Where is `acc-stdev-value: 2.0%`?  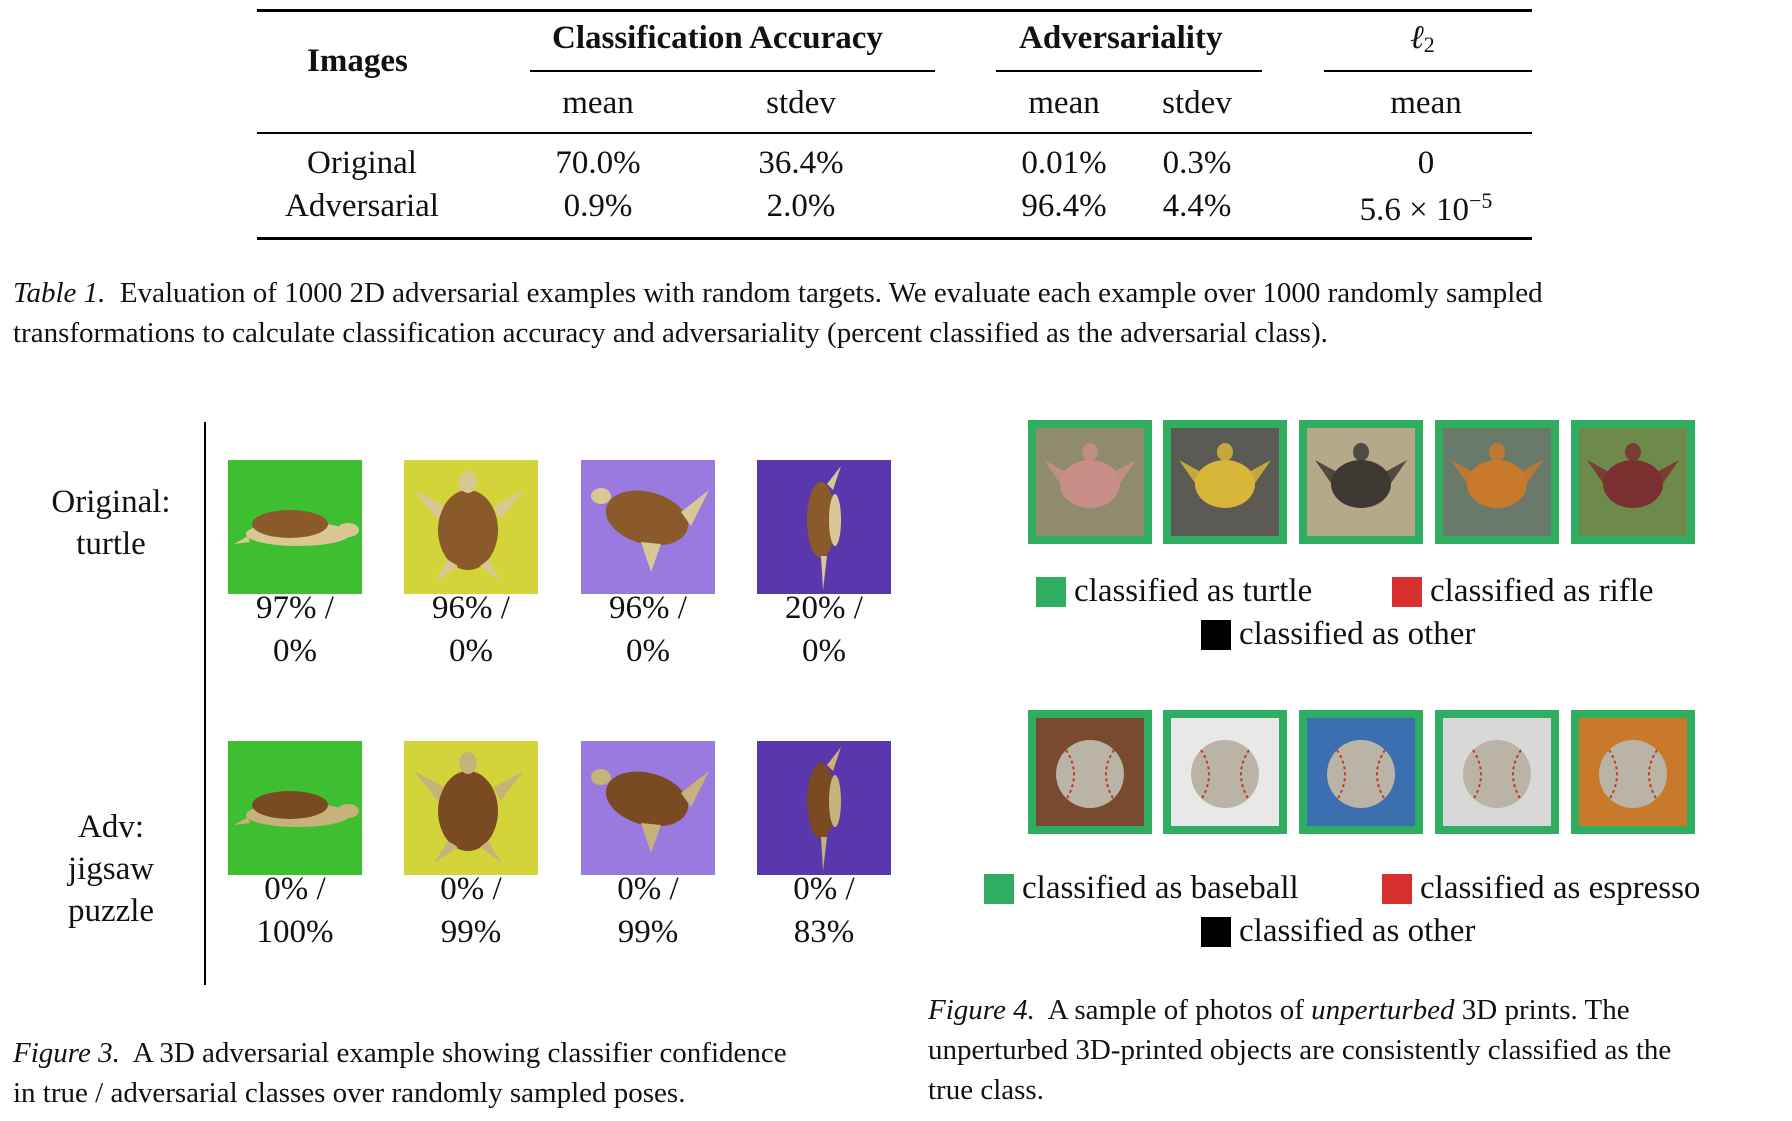 acc-stdev-value: 2.0% is located at coordinates (801, 206).